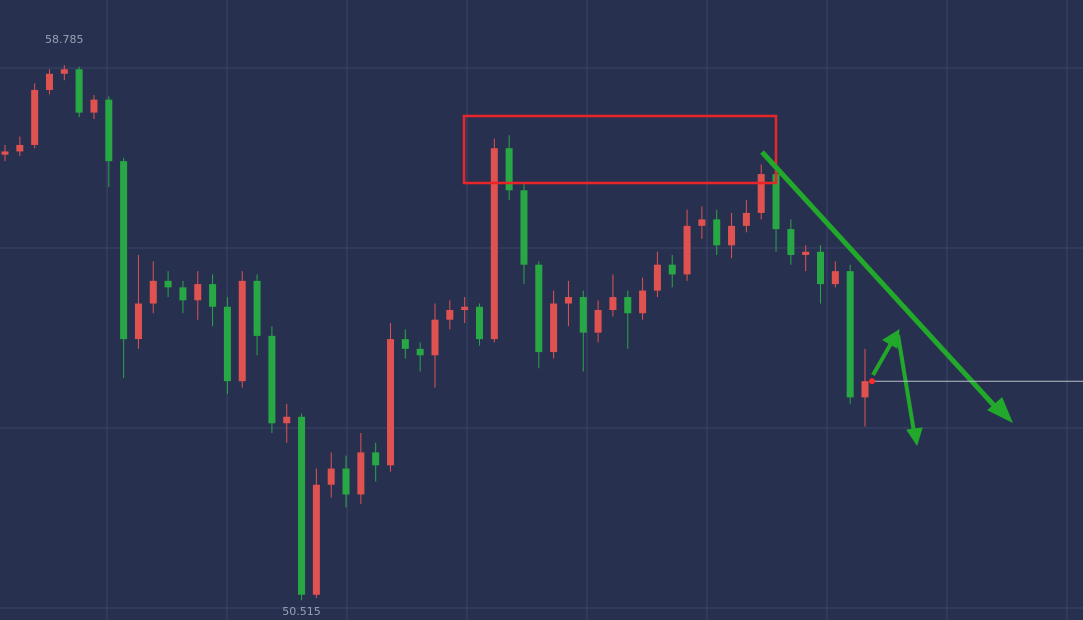 Image resolution: width=1083 pixels, height=620 pixels. What do you see at coordinates (64, 39) in the screenshot?
I see `high-label: 58.785` at bounding box center [64, 39].